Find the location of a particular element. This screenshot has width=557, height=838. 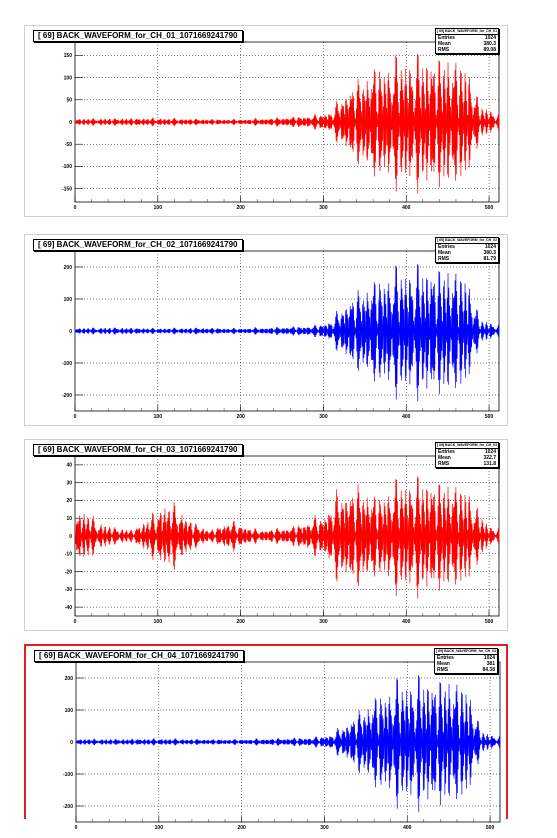

stats-value: 84.38 is located at coordinates (488, 670).